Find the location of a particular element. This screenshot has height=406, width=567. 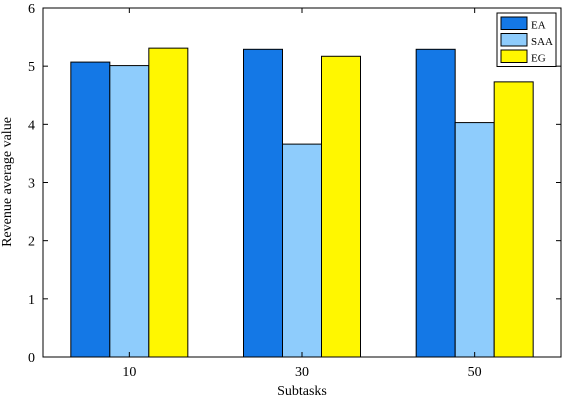

y-tick-label: 0 is located at coordinates (31, 358).